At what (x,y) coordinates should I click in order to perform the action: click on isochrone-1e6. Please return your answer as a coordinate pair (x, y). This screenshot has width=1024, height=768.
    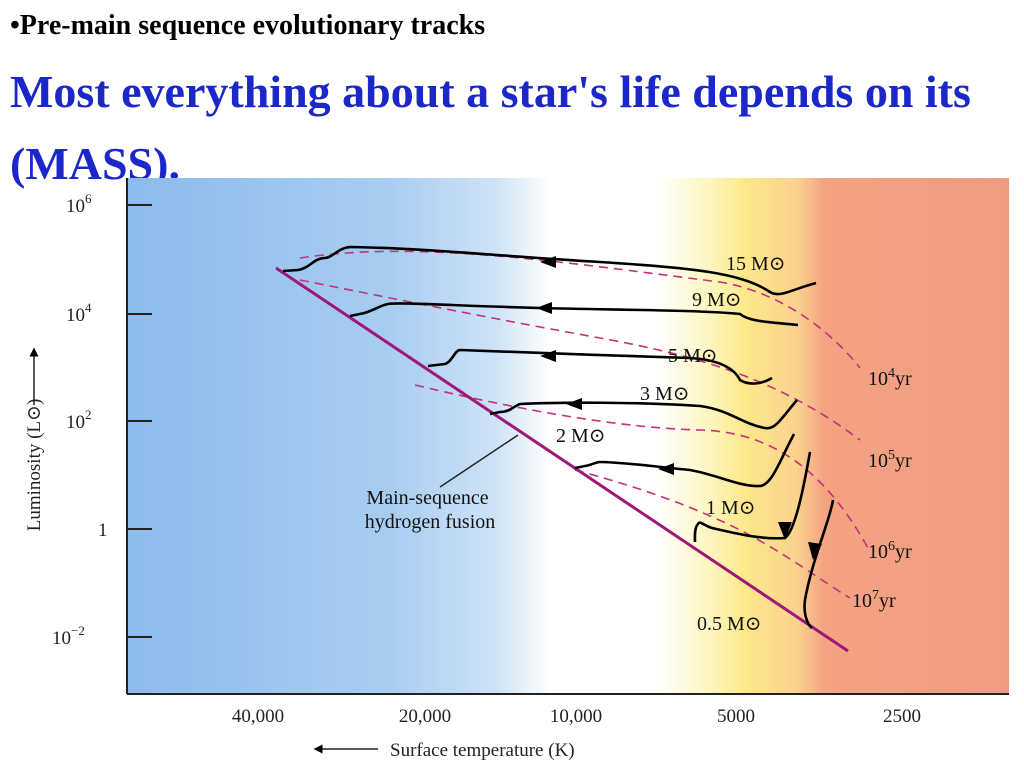
    Looking at the image, I should click on (641, 466).